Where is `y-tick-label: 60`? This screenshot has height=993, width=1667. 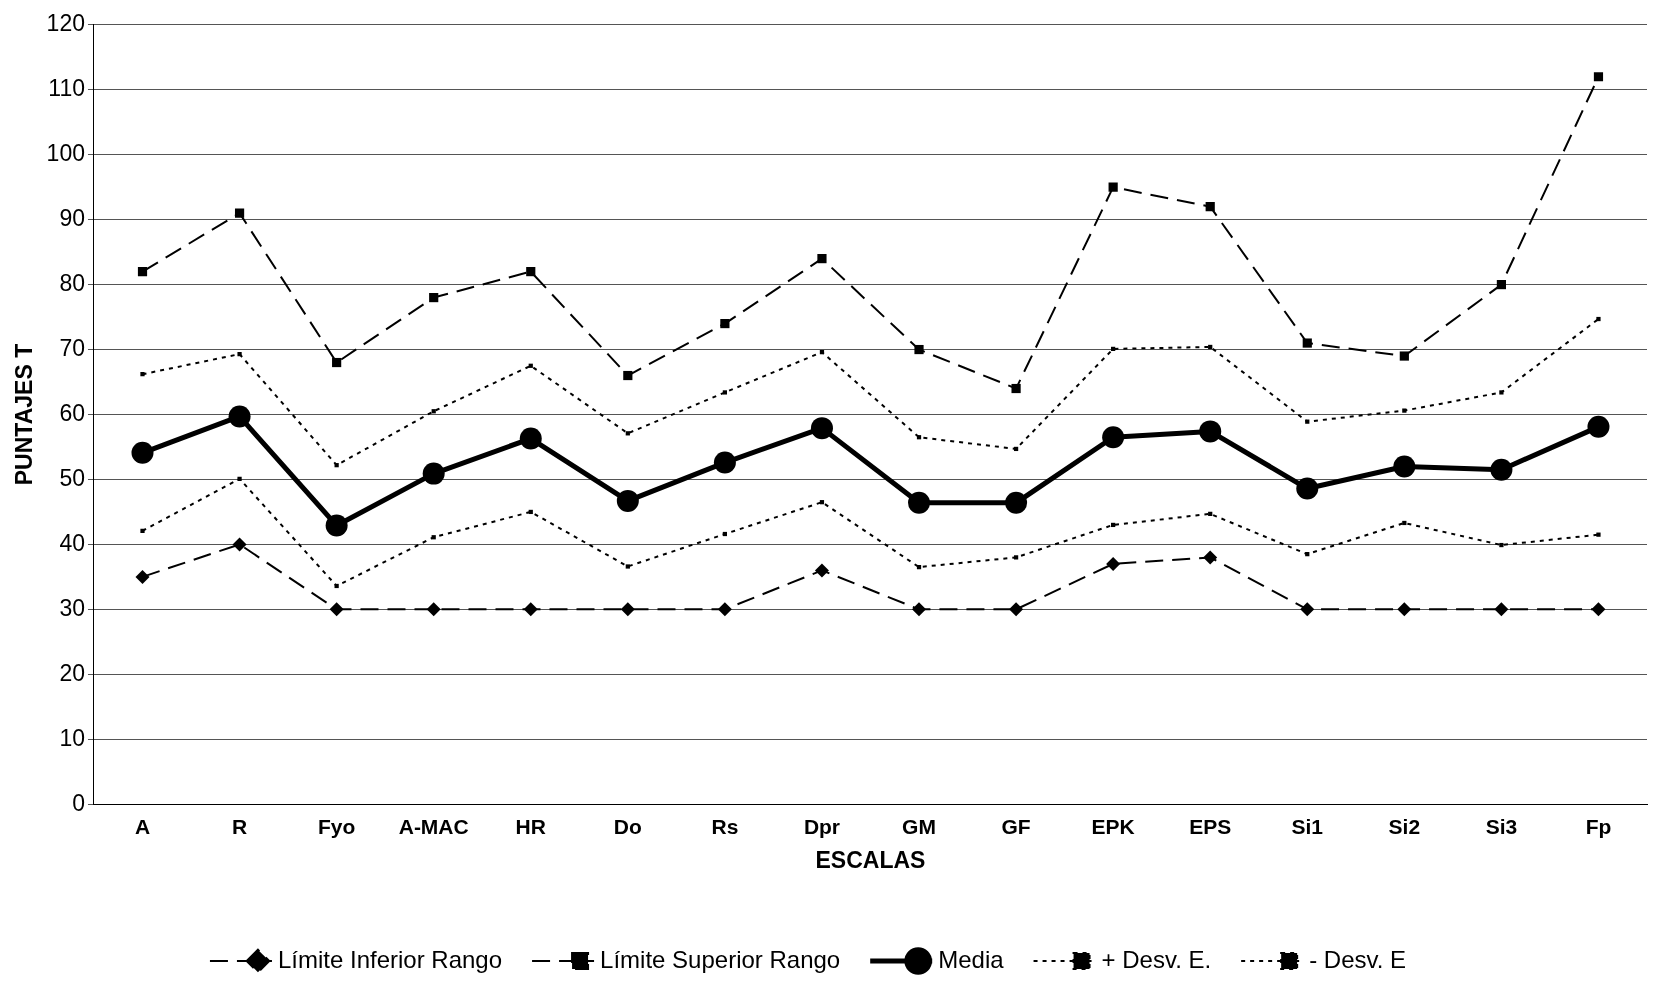
y-tick-label: 60 is located at coordinates (72, 412).